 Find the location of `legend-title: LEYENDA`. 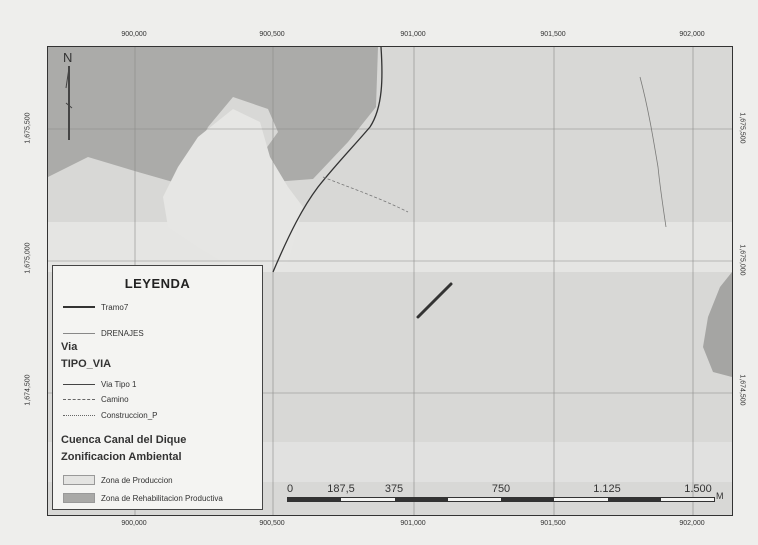

legend-title: LEYENDA is located at coordinates (157, 283).